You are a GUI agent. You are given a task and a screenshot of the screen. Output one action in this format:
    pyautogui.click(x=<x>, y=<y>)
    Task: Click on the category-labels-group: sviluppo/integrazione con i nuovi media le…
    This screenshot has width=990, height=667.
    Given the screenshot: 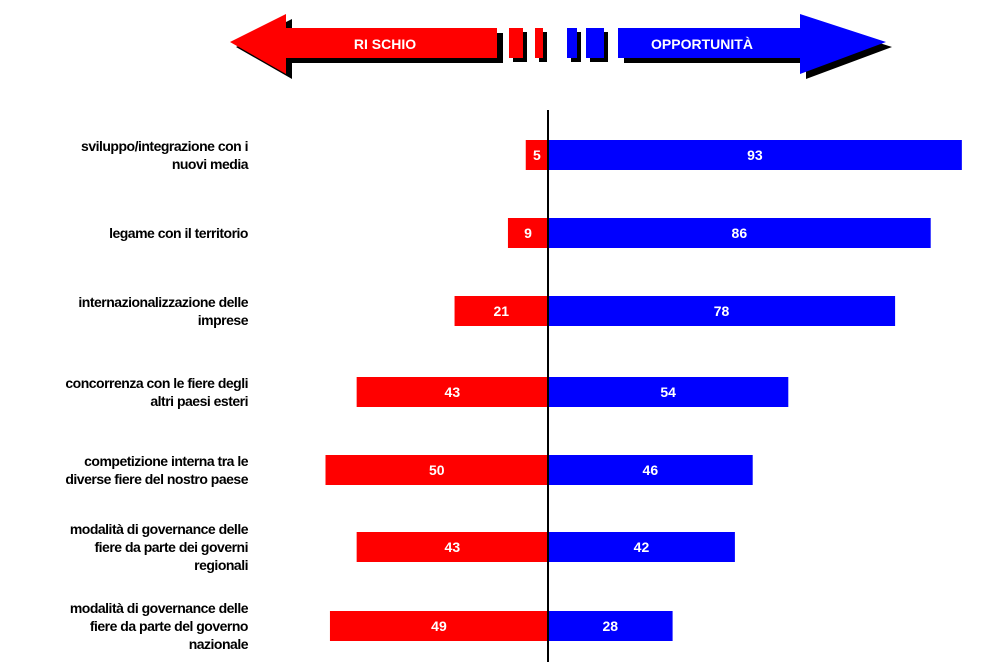 What is the action you would take?
    pyautogui.click(x=157, y=395)
    